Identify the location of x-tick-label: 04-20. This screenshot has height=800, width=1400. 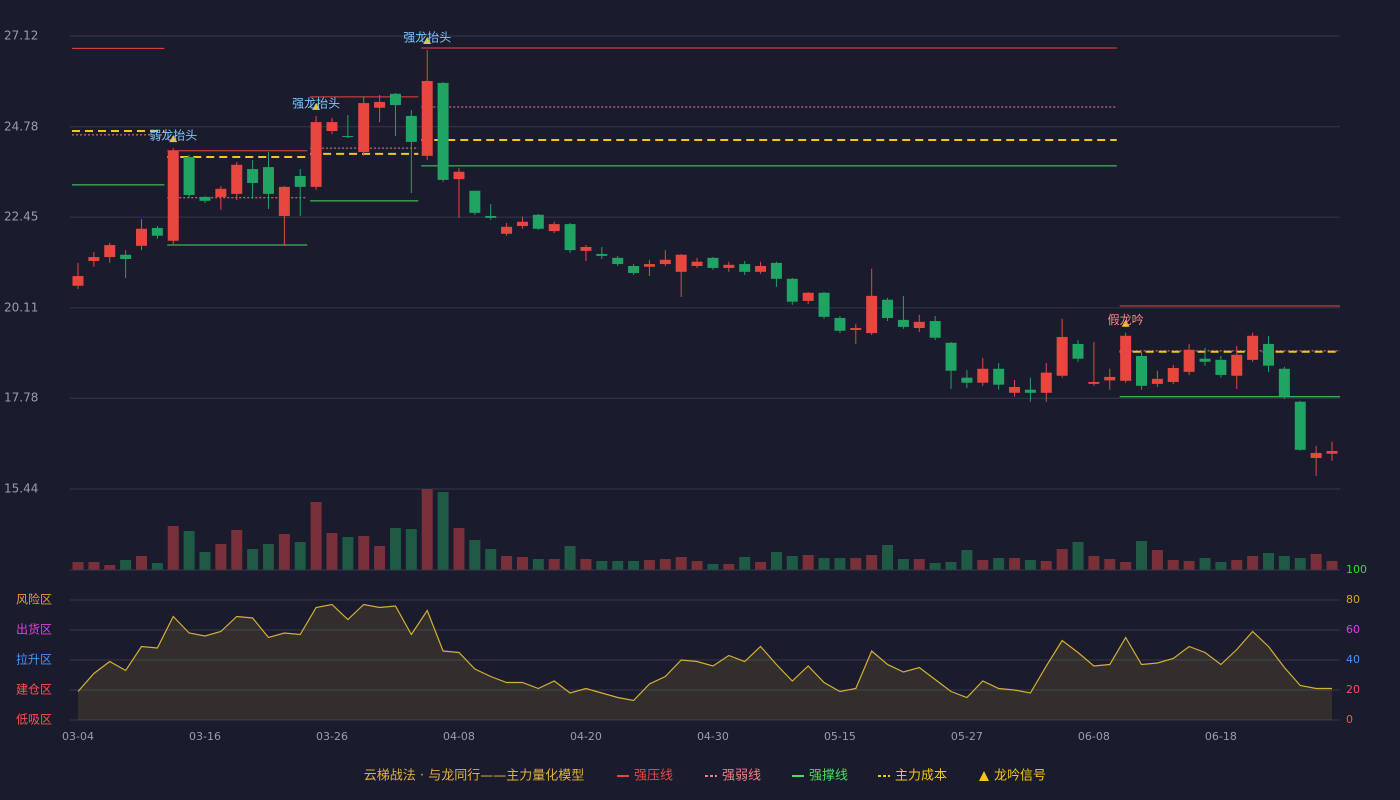
(586, 736).